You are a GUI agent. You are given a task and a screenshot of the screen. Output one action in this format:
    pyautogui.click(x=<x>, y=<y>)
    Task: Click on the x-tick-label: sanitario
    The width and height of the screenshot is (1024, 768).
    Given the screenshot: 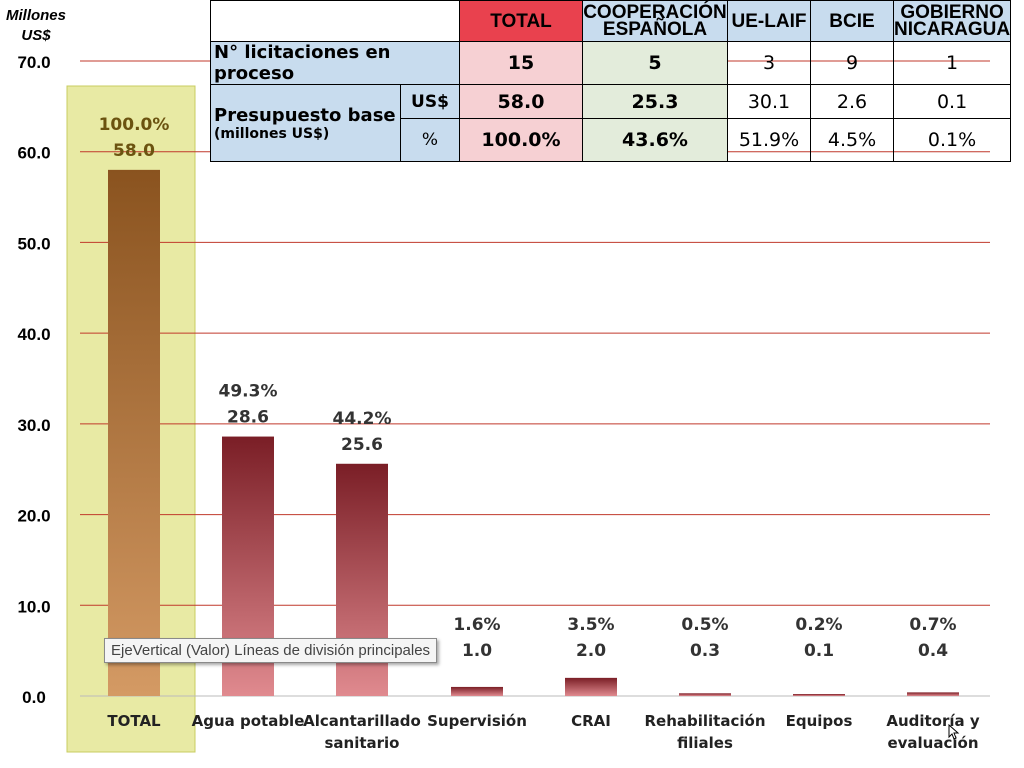 What is the action you would take?
    pyautogui.click(x=361, y=743)
    